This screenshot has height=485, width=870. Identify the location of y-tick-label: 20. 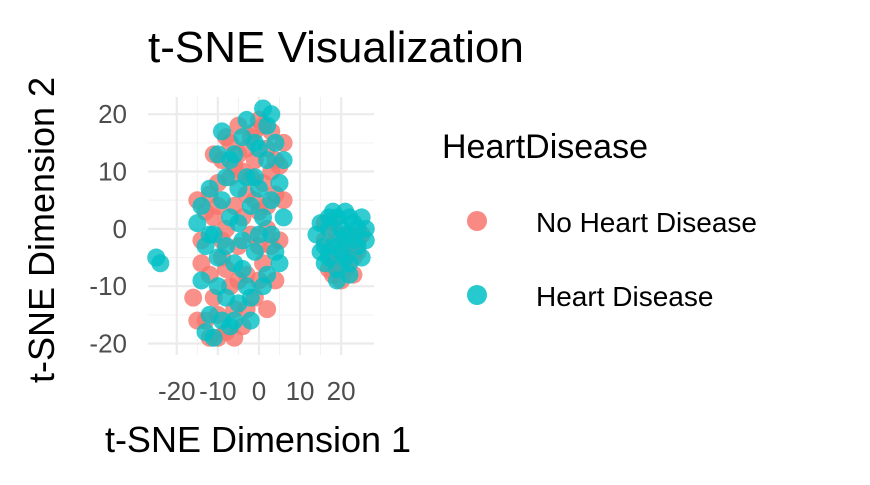
(112, 114).